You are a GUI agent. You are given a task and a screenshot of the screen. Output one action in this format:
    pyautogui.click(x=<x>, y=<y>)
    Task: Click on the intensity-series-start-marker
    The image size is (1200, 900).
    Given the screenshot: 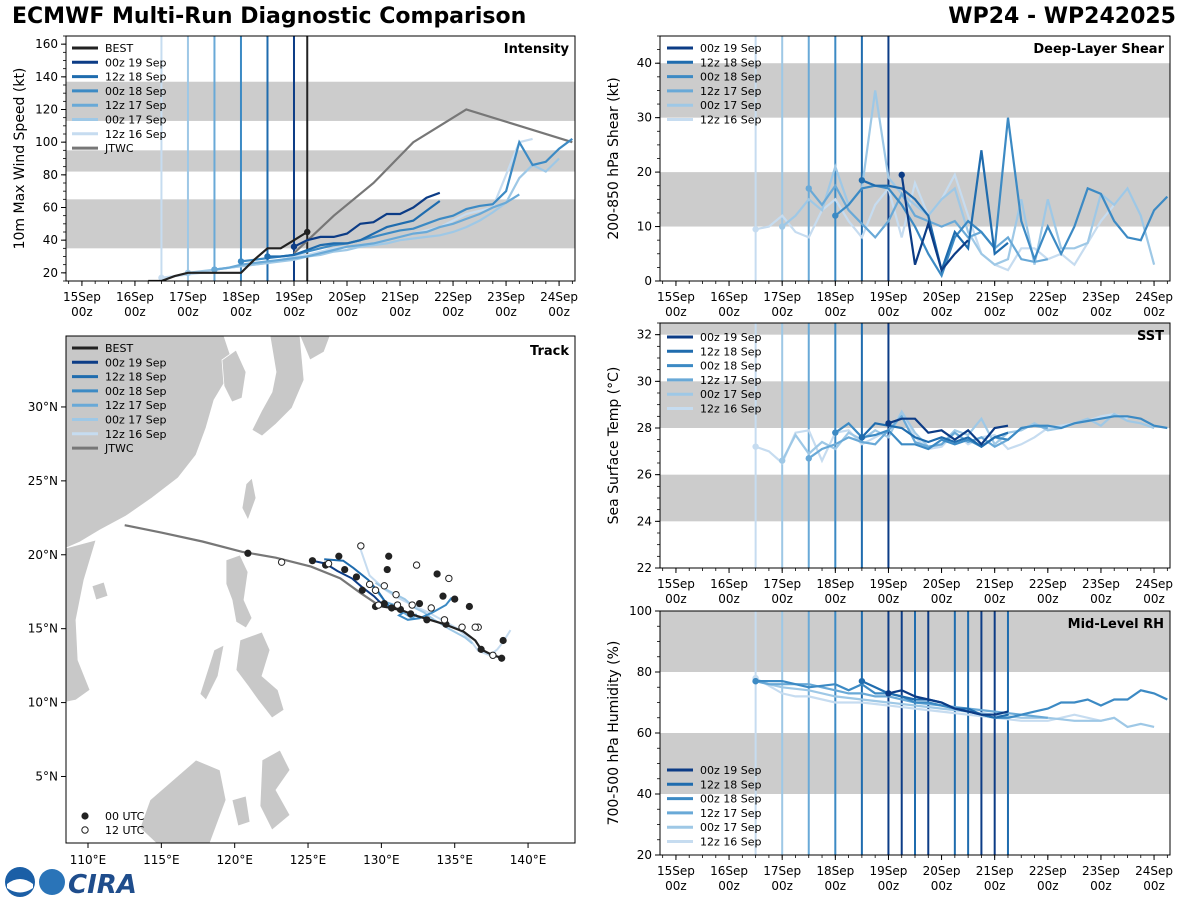 What is the action you would take?
    pyautogui.click(x=214, y=269)
    